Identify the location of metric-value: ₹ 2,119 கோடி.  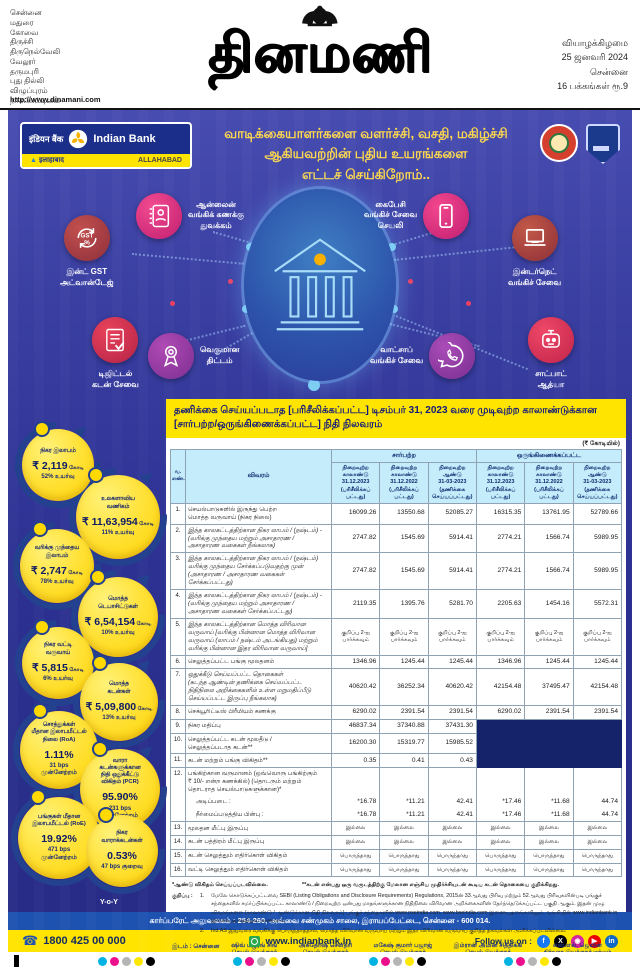
(58, 466).